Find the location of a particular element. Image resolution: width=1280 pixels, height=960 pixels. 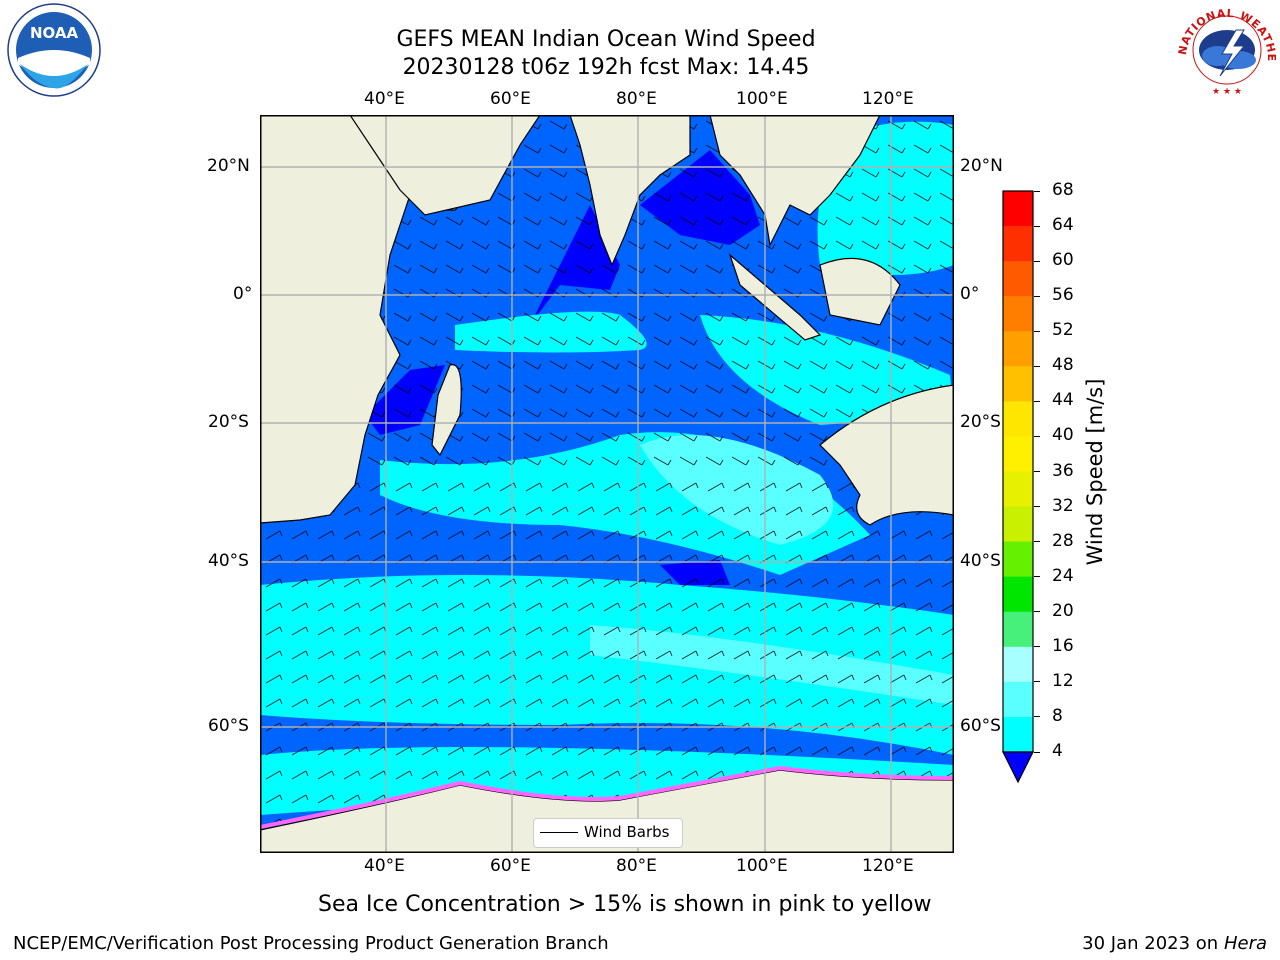

lon-tick-top-80e: 80°E is located at coordinates (636, 99).